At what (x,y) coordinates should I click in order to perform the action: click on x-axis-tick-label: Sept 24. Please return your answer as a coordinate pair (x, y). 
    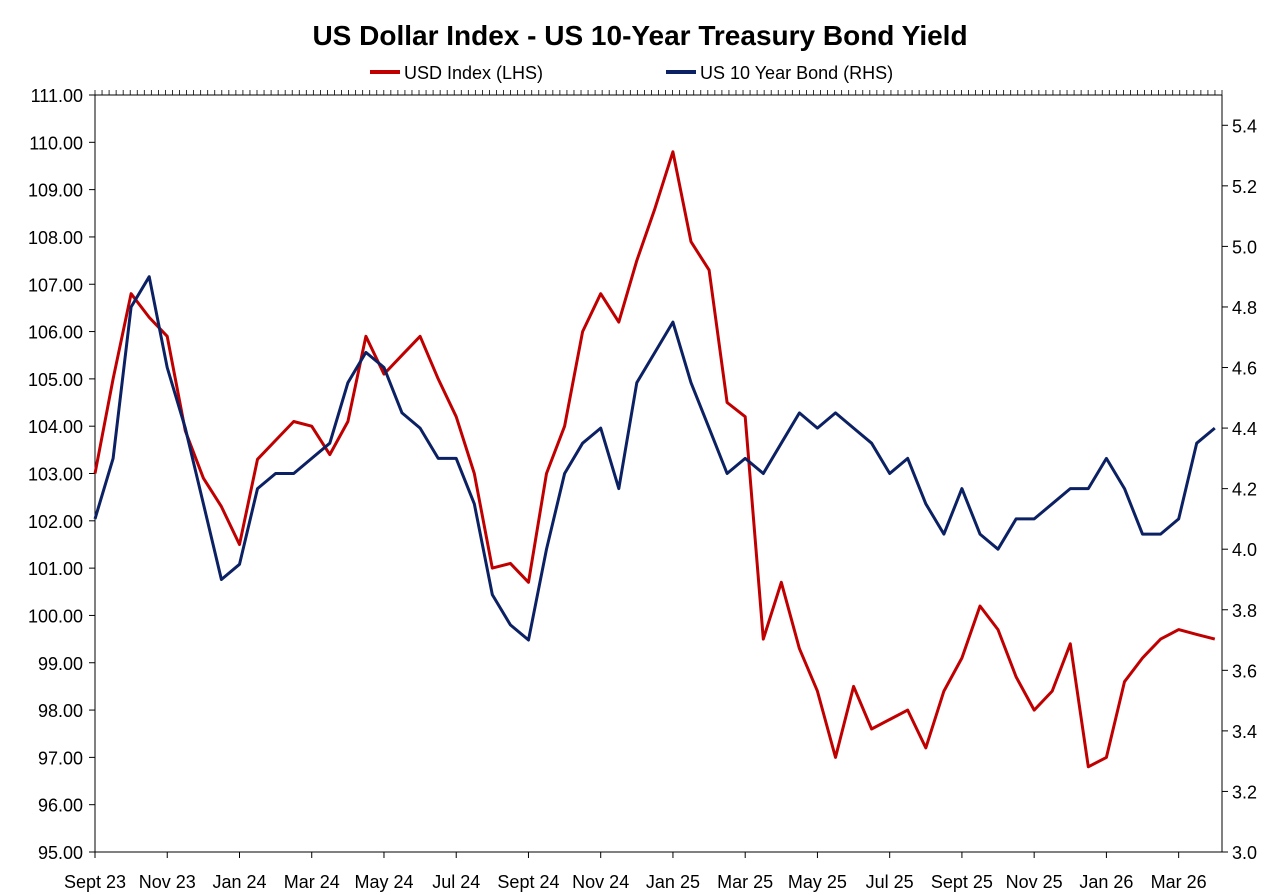
    Looking at the image, I should click on (528, 882).